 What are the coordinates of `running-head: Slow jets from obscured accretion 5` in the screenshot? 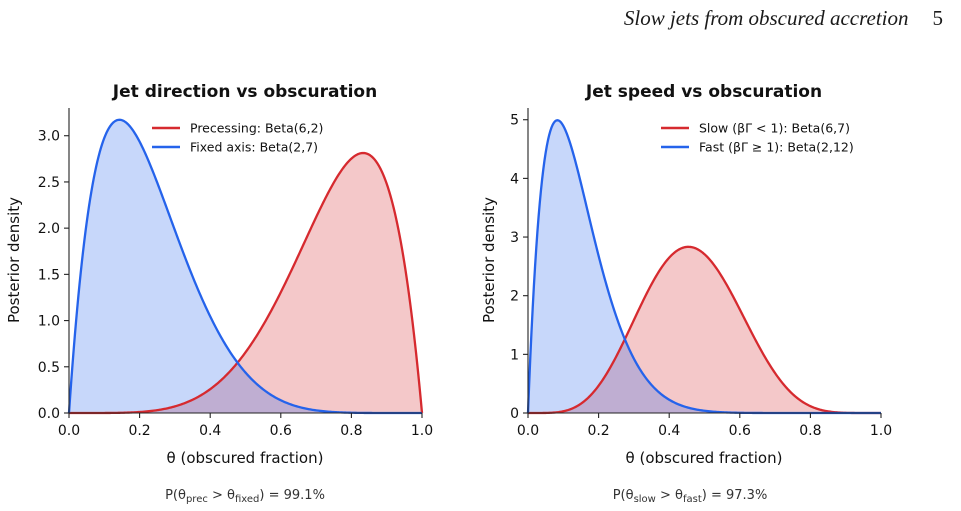 It's located at (783, 18).